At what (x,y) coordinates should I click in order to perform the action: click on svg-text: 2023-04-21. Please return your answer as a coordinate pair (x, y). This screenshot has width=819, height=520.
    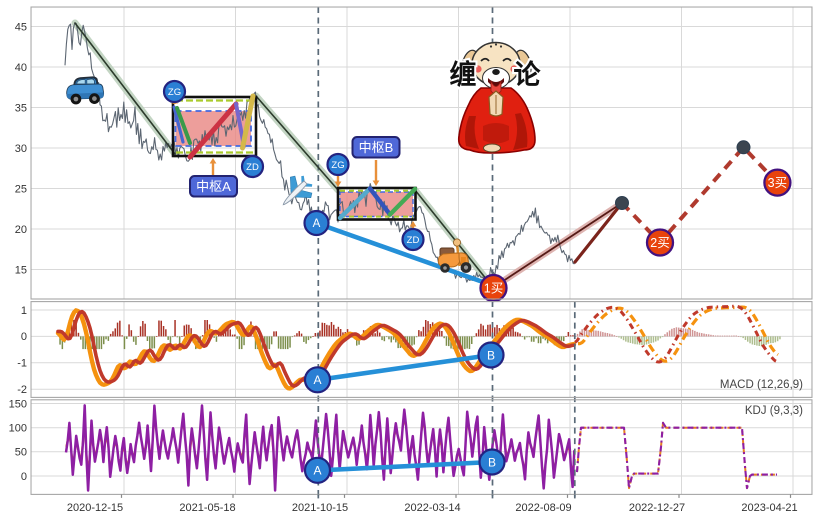
    Looking at the image, I should click on (769, 508).